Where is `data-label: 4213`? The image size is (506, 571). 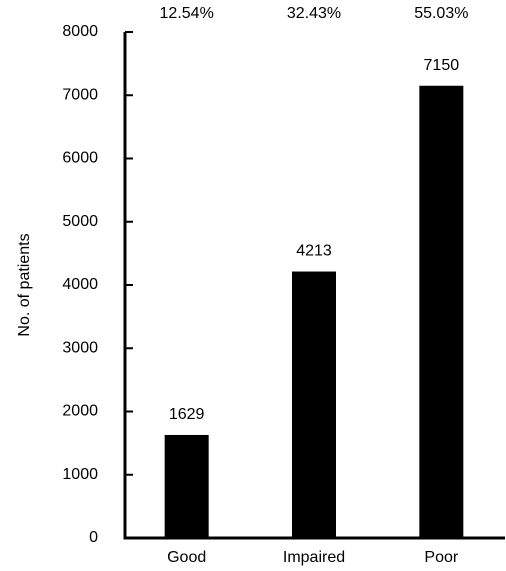 data-label: 4213 is located at coordinates (314, 251).